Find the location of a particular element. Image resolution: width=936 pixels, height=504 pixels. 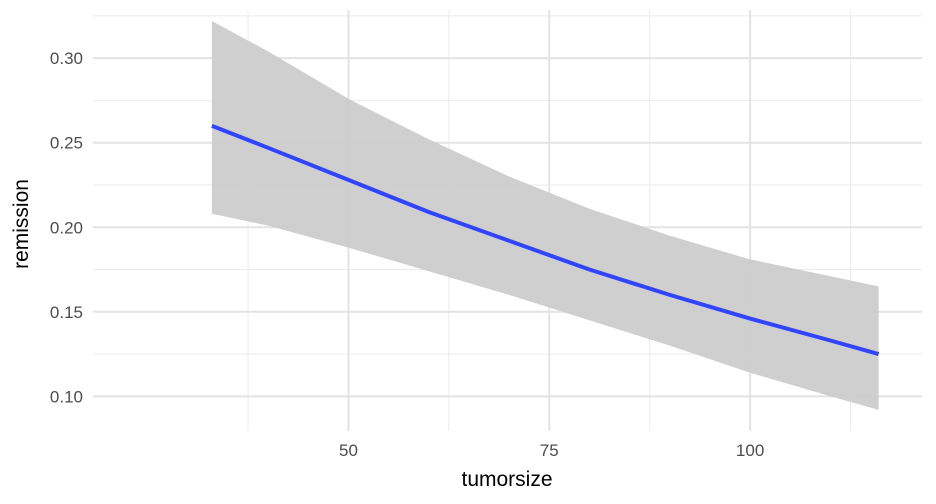

x-tick-label: 75 is located at coordinates (549, 450).